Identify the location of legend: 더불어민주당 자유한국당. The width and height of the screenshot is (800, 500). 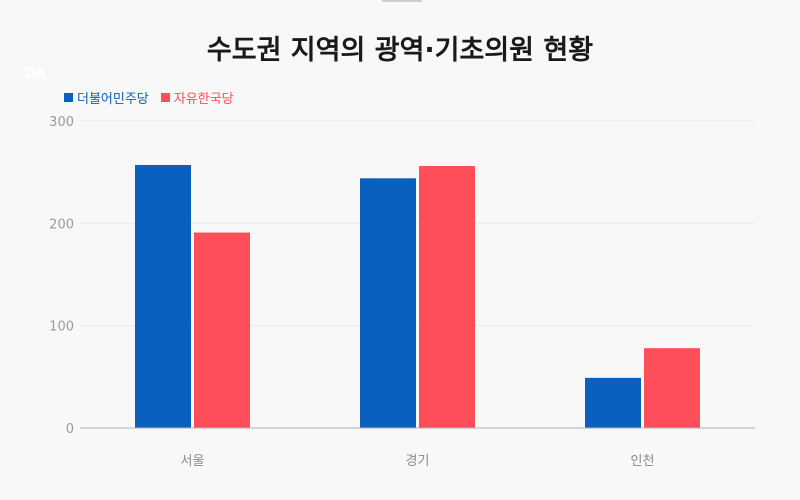
(149, 97).